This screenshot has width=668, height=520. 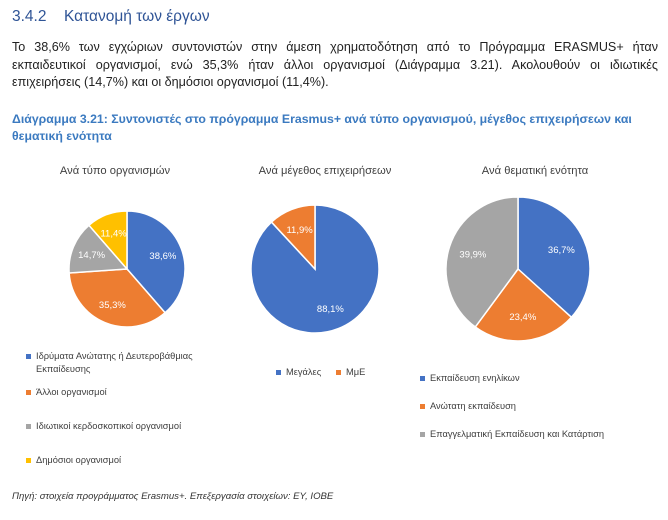 I want to click on pie-plot: 36,7% 23,4% 39,9%, so click(x=518, y=269).